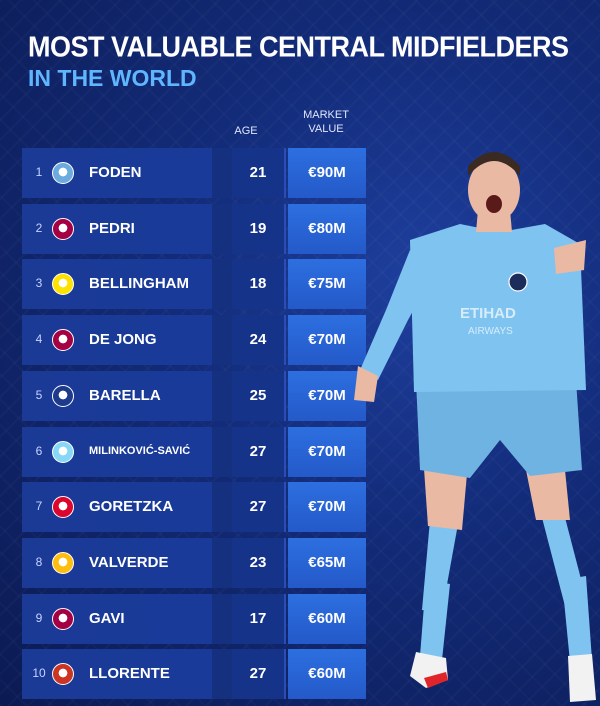 The width and height of the screenshot is (600, 706). I want to click on player-cell: 2 PEDRI, so click(117, 228).